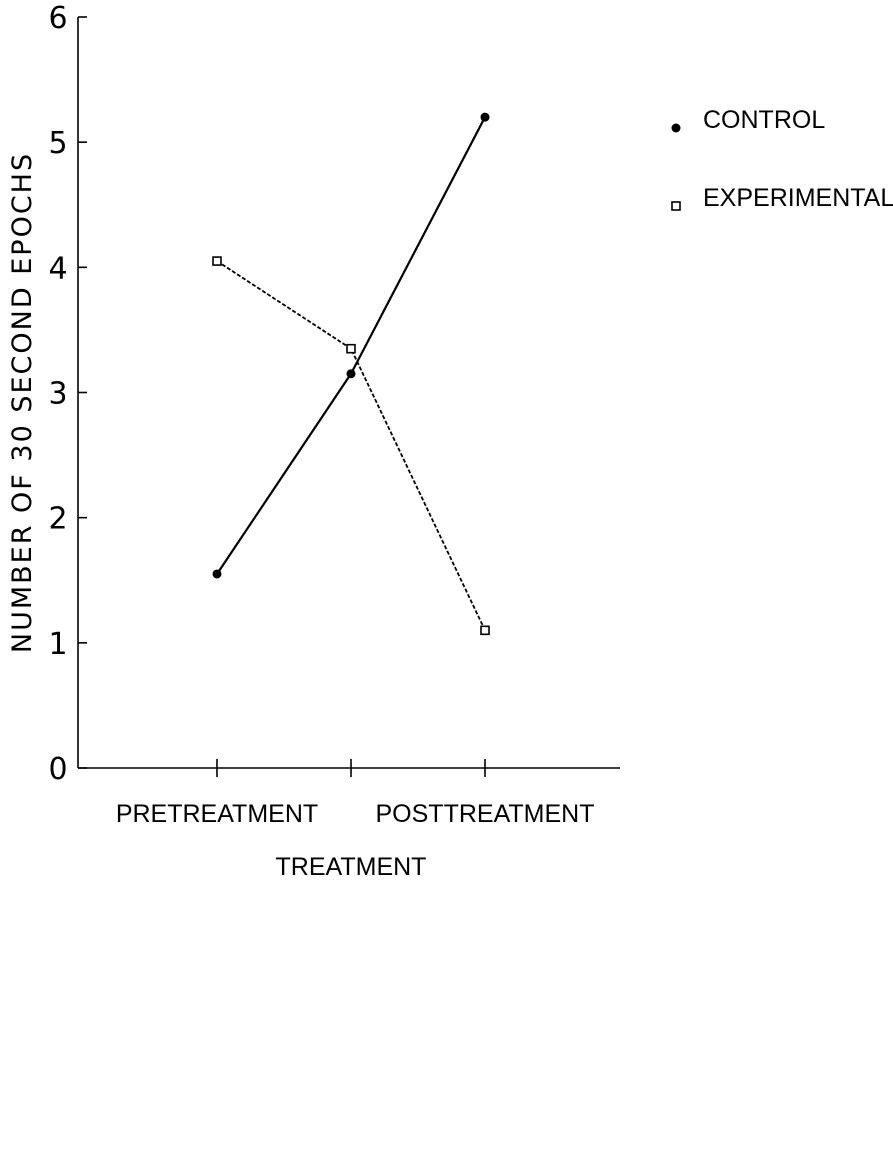 Image resolution: width=893 pixels, height=1161 pixels. I want to click on y-tick-label-3: 3, so click(57, 394).